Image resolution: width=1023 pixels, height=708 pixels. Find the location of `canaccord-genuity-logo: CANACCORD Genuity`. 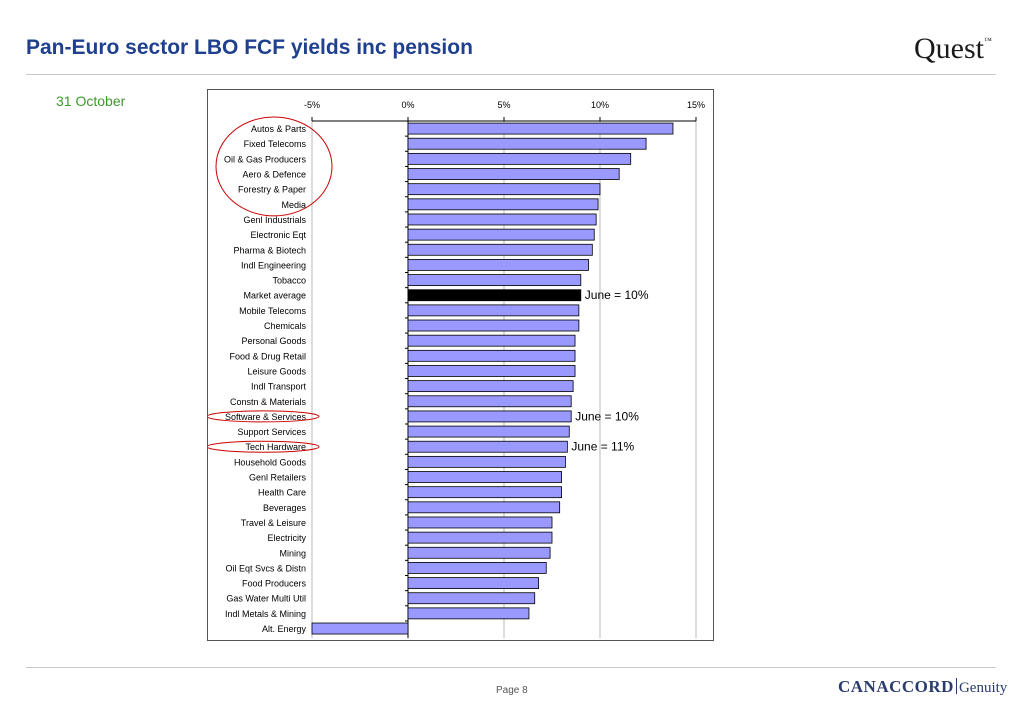

canaccord-genuity-logo: CANACCORD Genuity is located at coordinates (922, 687).